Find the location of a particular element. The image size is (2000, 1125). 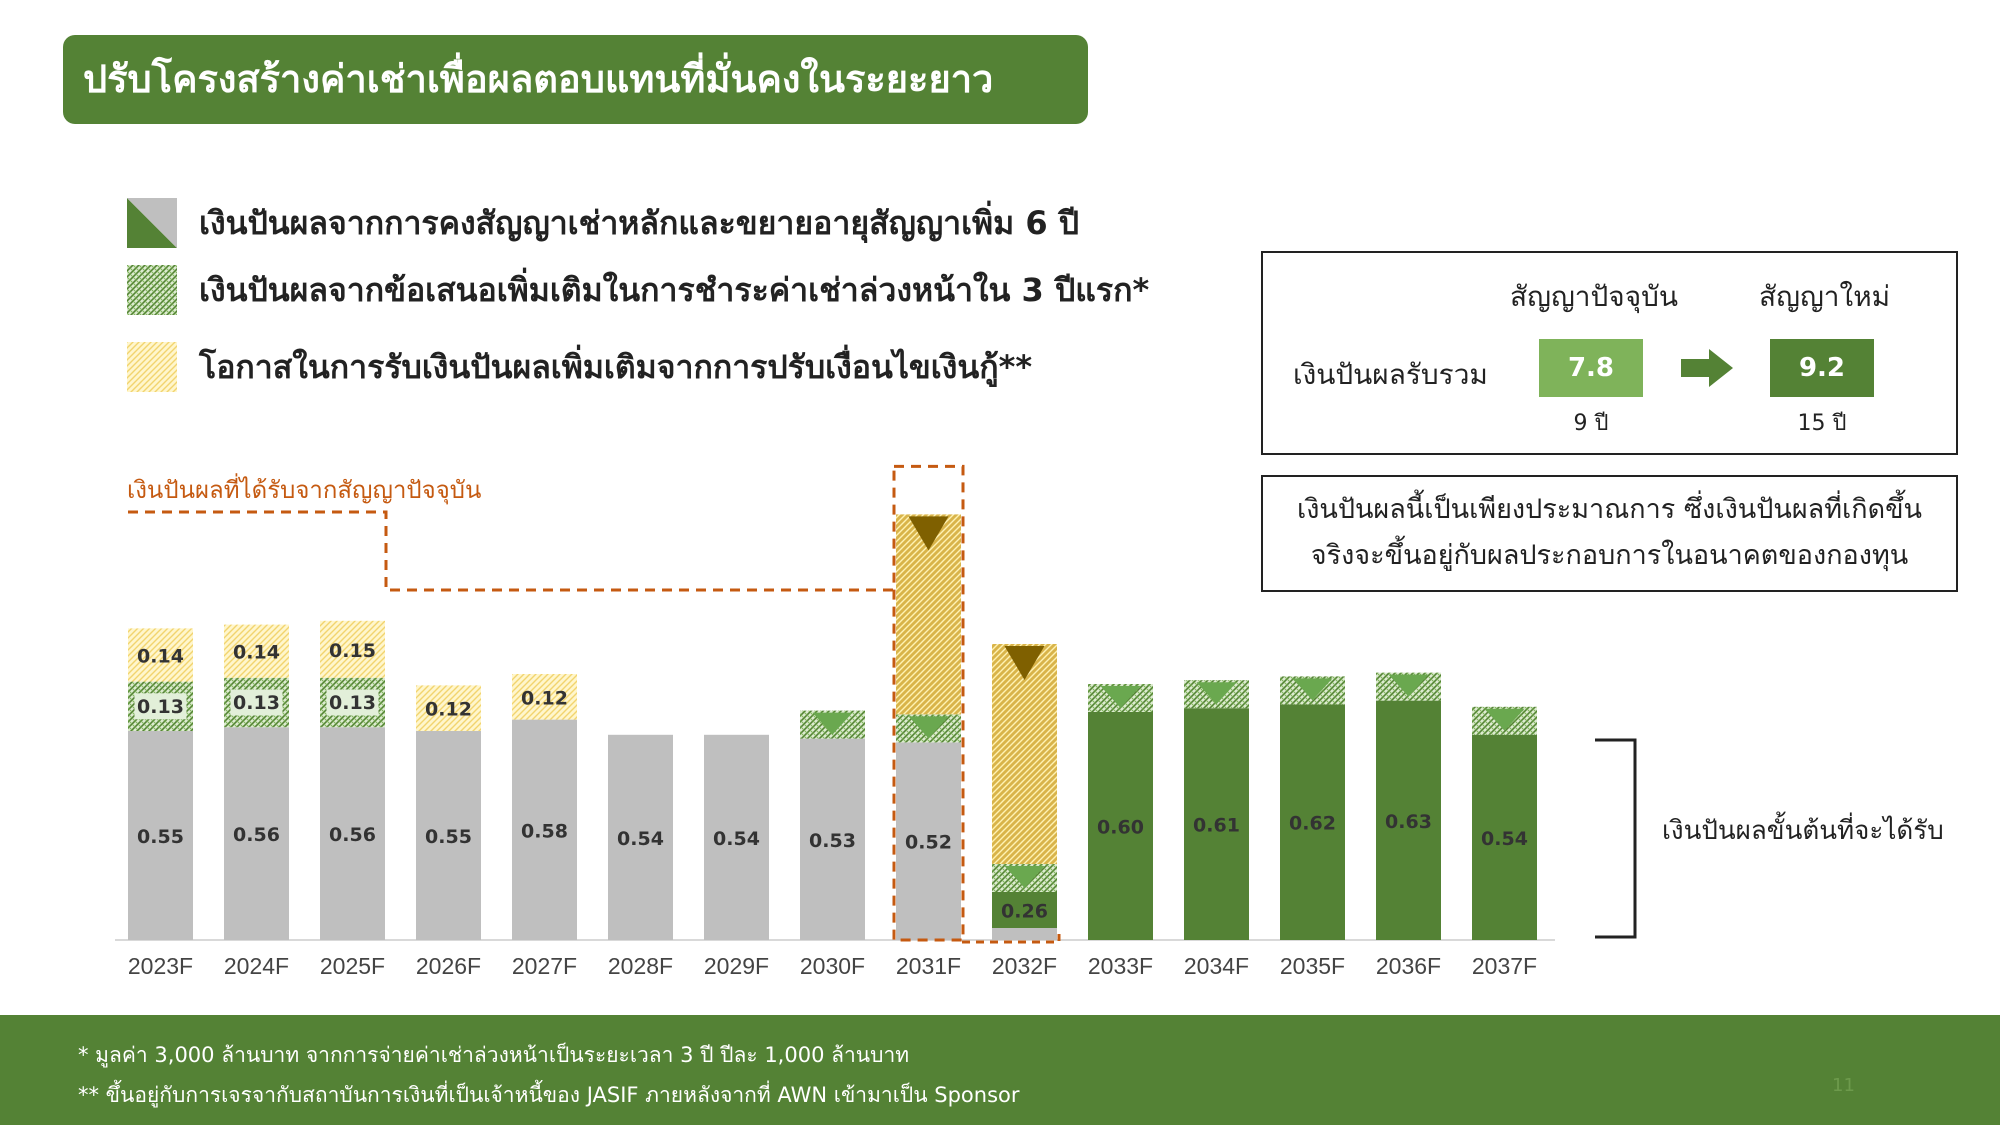

tri-gold-2031F is located at coordinates (928, 533).